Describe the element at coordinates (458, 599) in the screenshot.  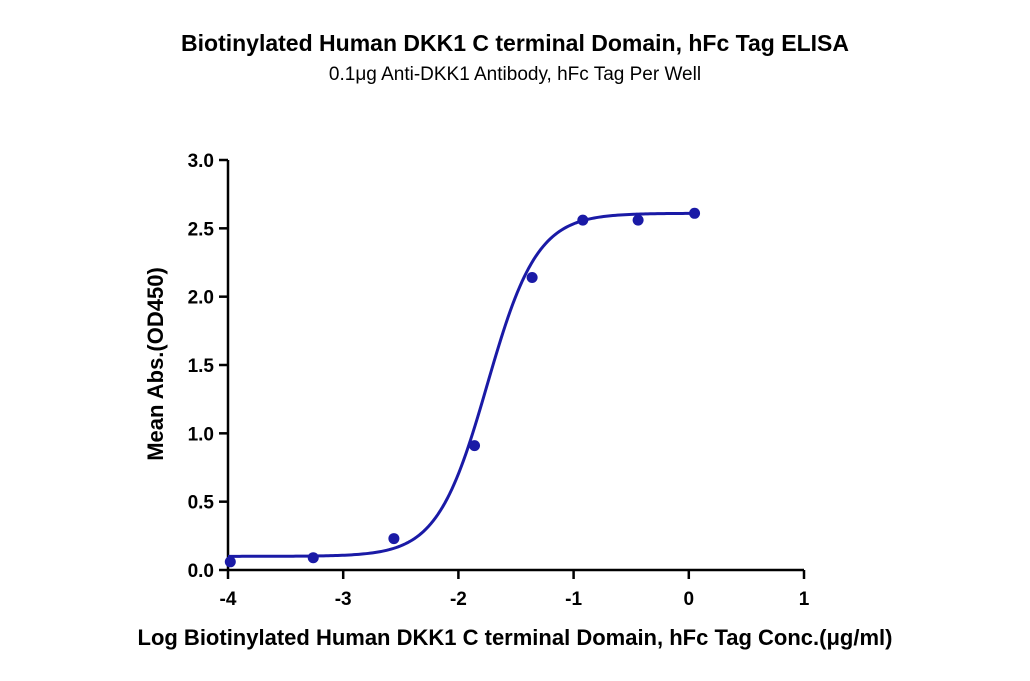
I see `x-tick-label: -2` at that location.